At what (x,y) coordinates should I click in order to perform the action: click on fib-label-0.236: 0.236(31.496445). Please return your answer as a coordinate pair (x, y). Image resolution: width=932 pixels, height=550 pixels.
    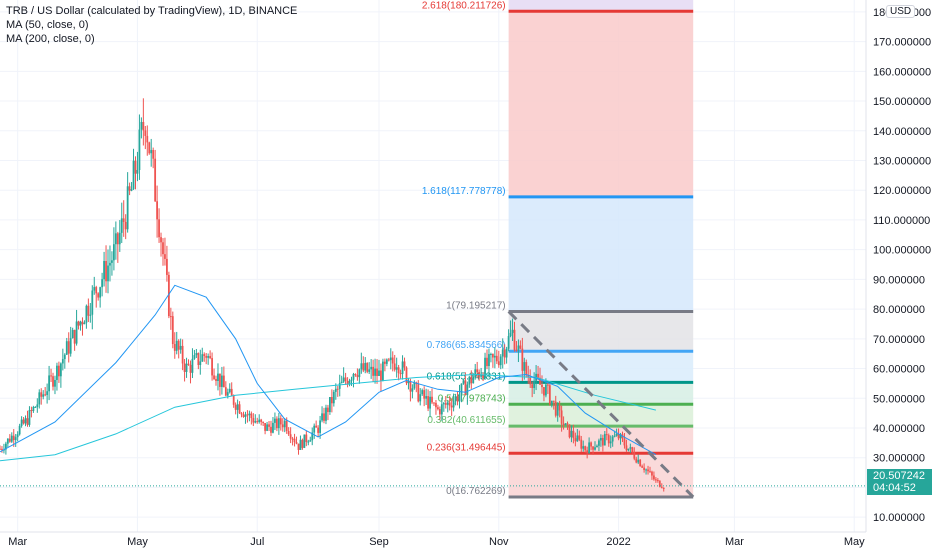
    Looking at the image, I should click on (466, 447).